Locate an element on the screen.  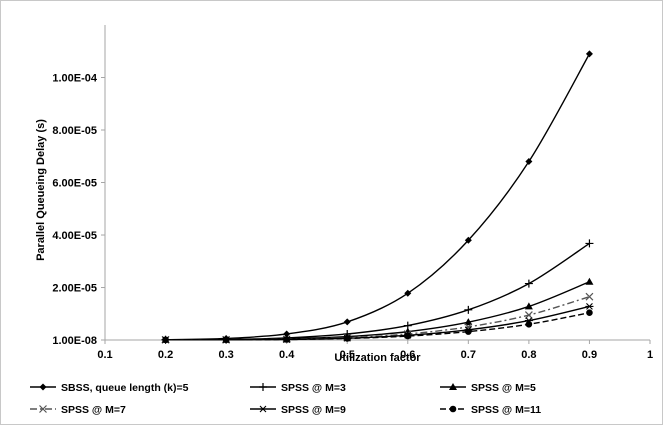
legend-item: SBSS, queue length (k)=5 is located at coordinates (109, 388).